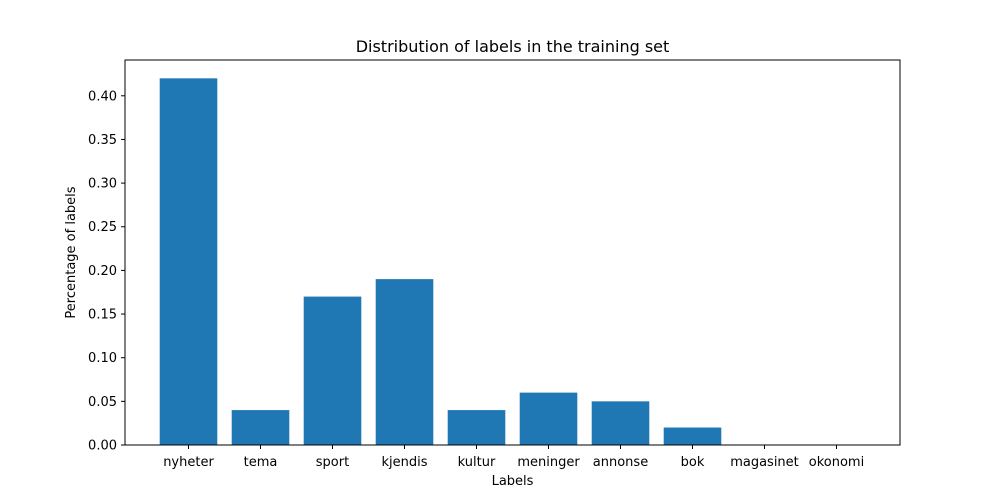 The width and height of the screenshot is (1000, 500). Describe the element at coordinates (102, 140) in the screenshot. I see `y-tick-label: 0.35` at that location.